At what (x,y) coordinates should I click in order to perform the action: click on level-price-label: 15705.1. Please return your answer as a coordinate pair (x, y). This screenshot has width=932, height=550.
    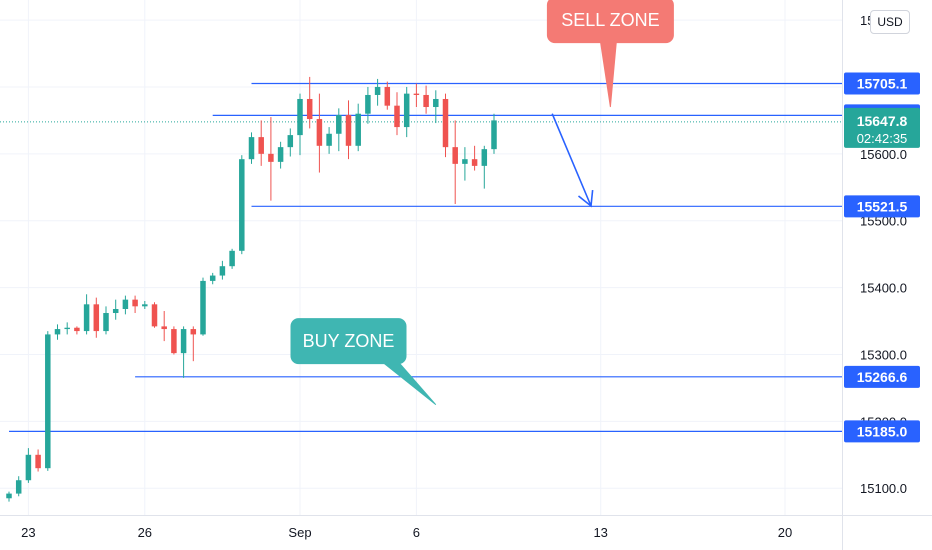
    Looking at the image, I should click on (882, 83).